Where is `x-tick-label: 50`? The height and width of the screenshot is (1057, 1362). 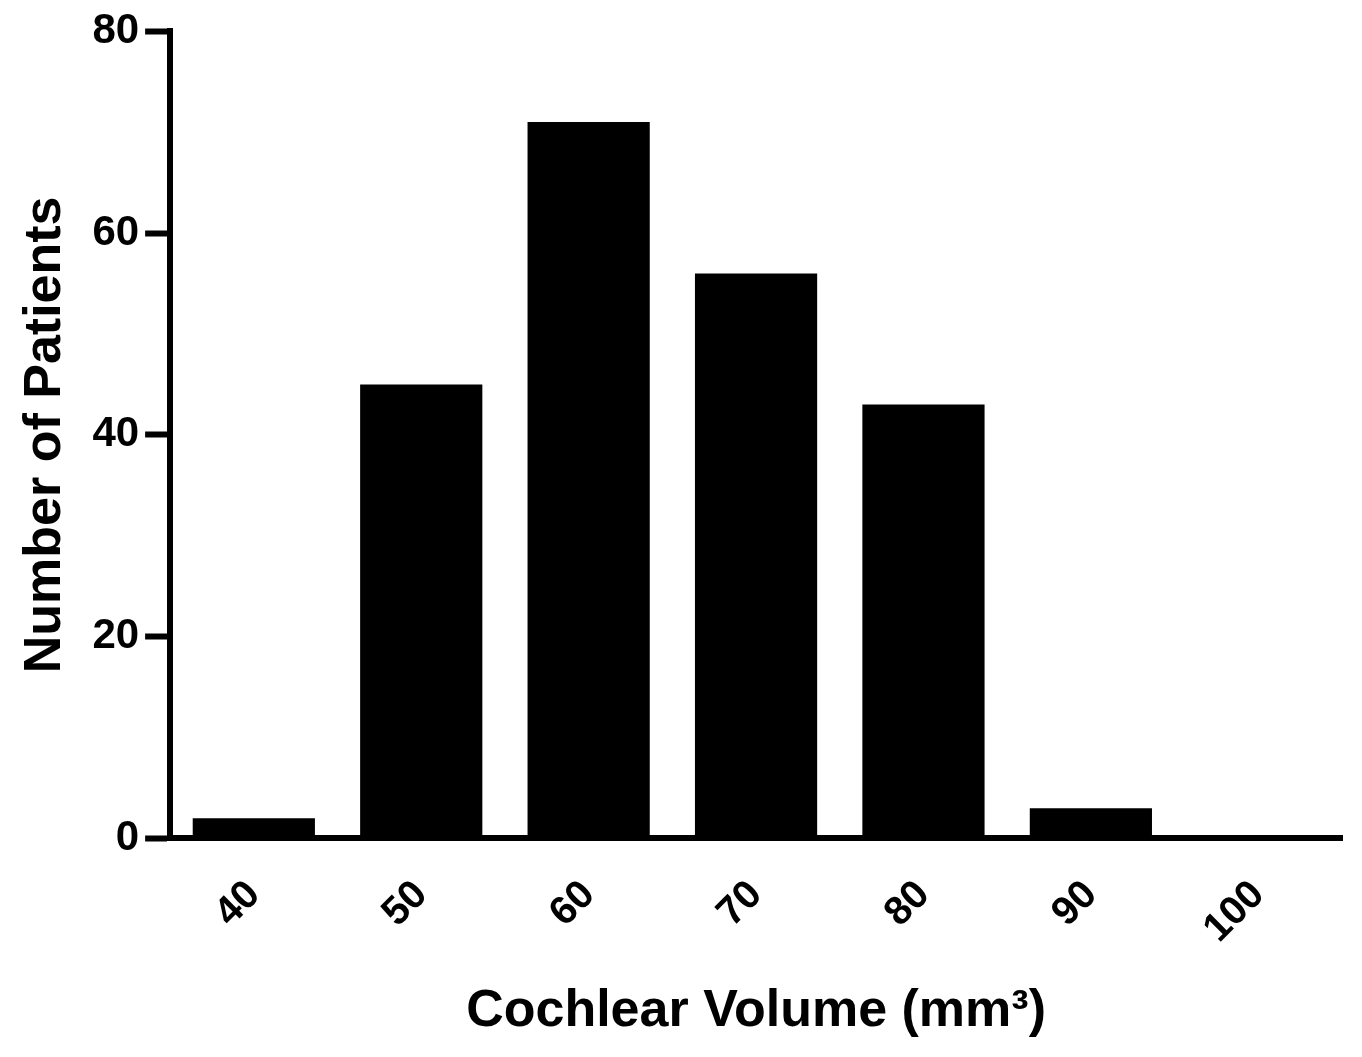 x-tick-label: 50 is located at coordinates (403, 902).